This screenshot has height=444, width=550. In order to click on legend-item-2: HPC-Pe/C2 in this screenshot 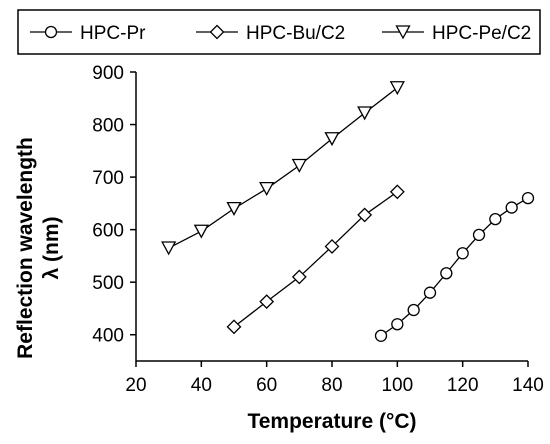, I will do `click(456, 33)`.